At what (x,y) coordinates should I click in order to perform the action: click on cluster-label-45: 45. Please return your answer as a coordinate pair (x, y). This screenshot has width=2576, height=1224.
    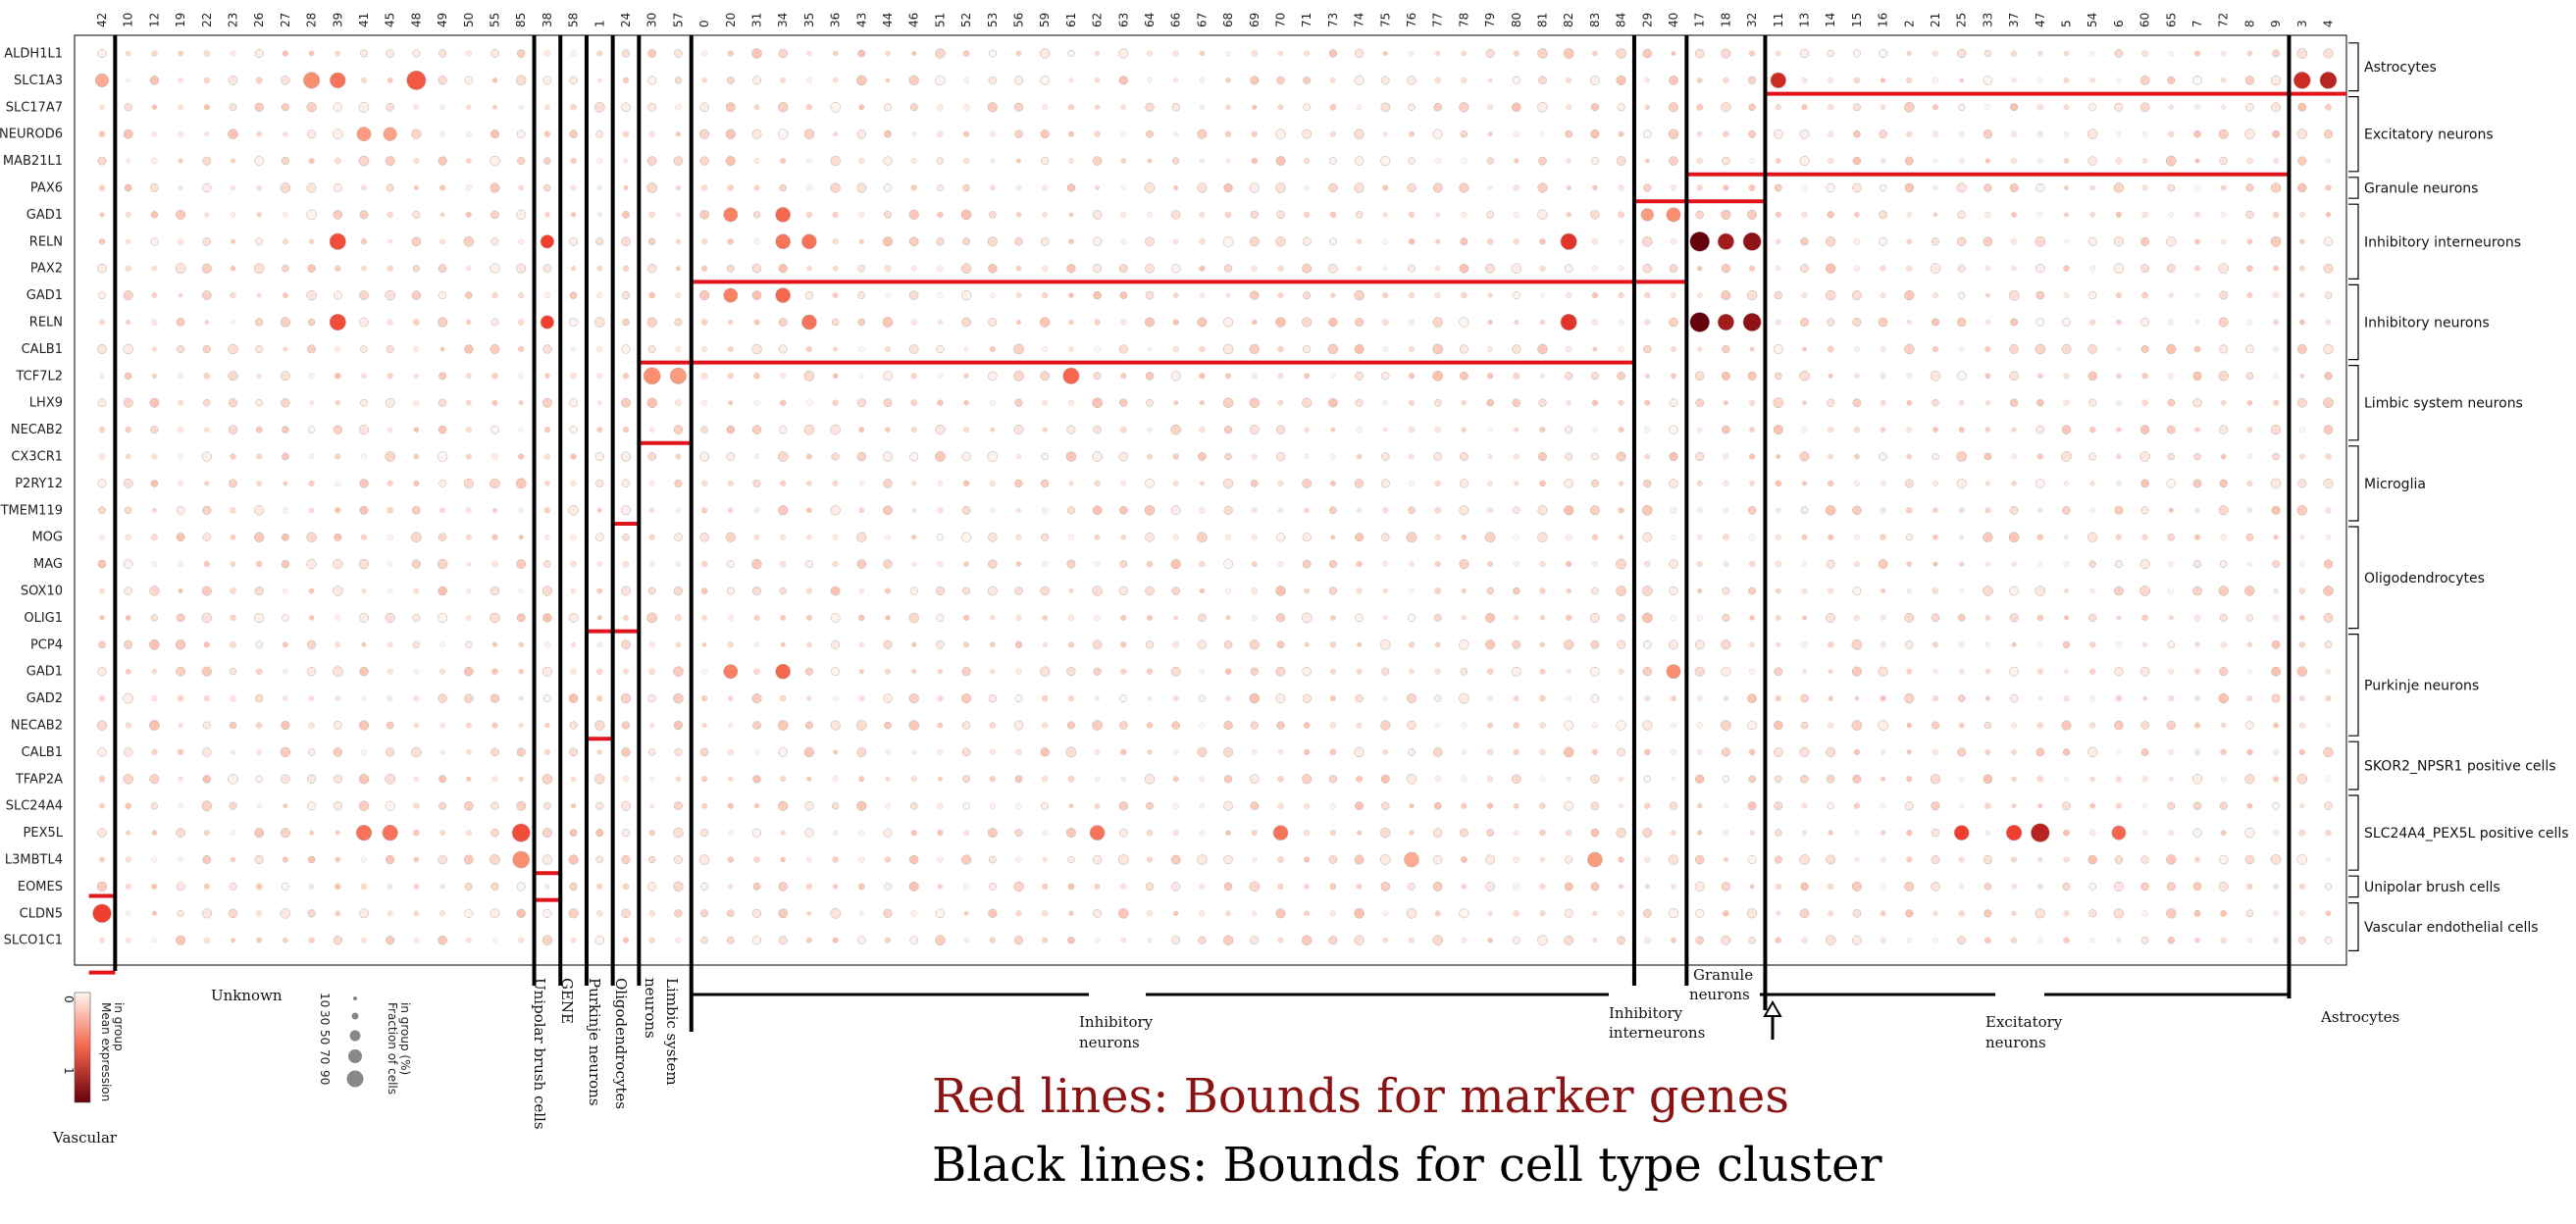
    Looking at the image, I should click on (390, 20).